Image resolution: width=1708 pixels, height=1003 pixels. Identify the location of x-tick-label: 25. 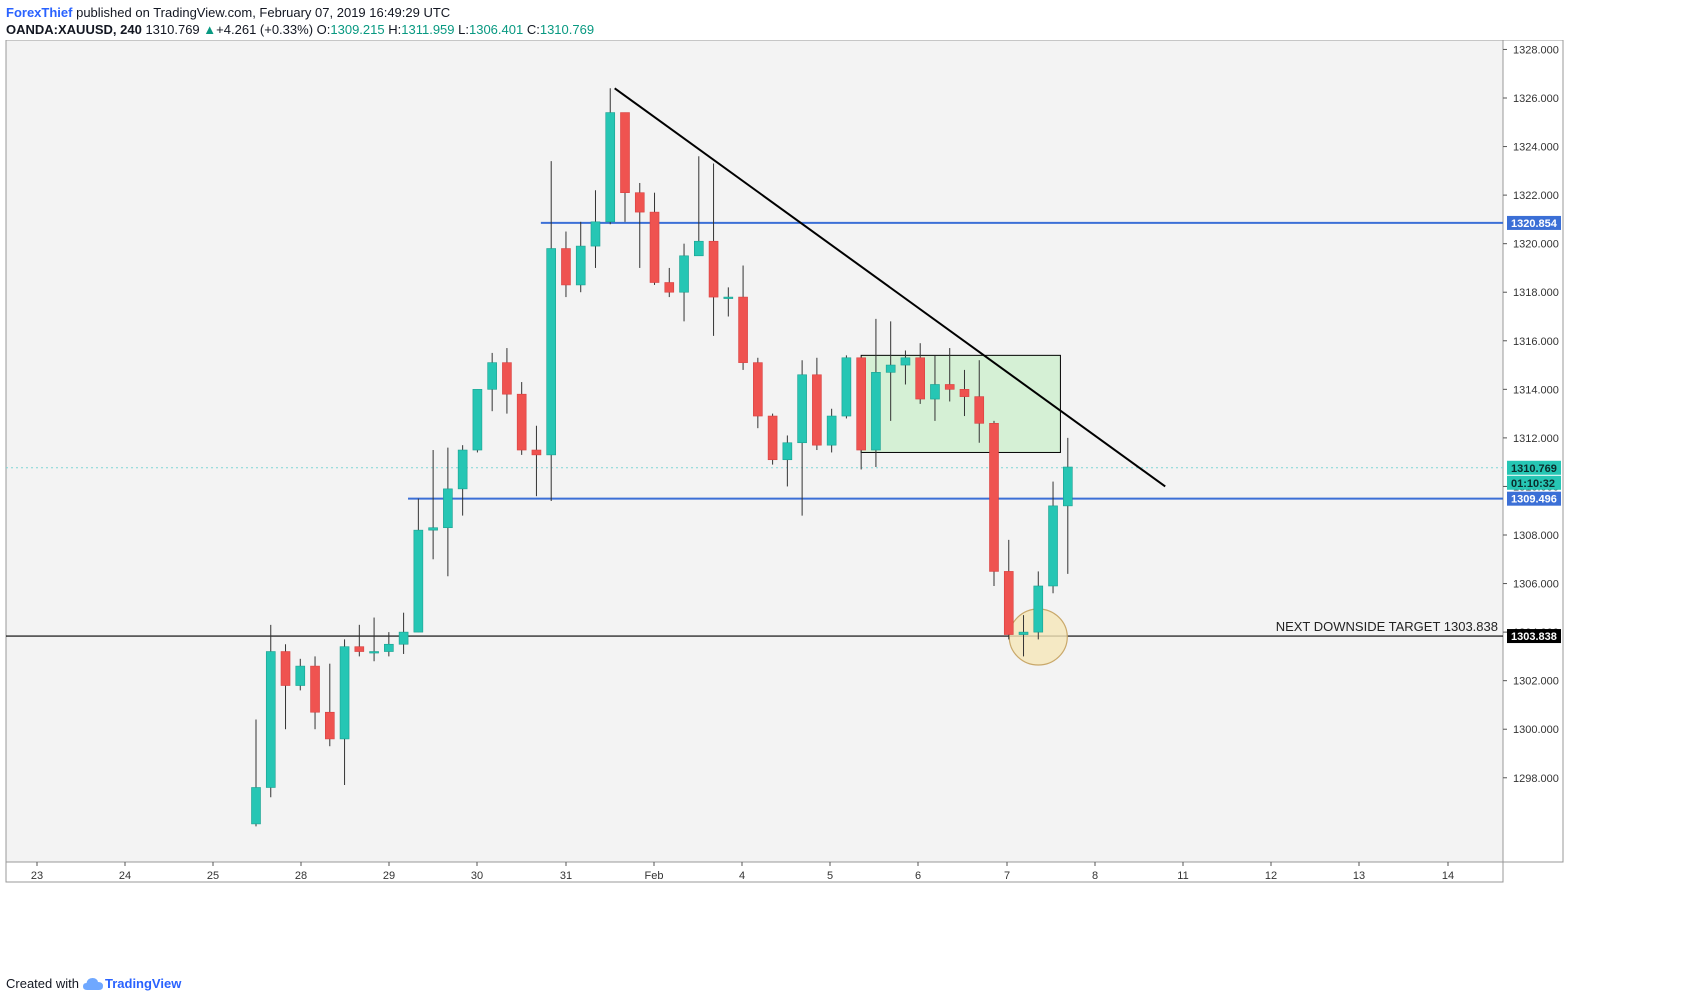
(213, 876).